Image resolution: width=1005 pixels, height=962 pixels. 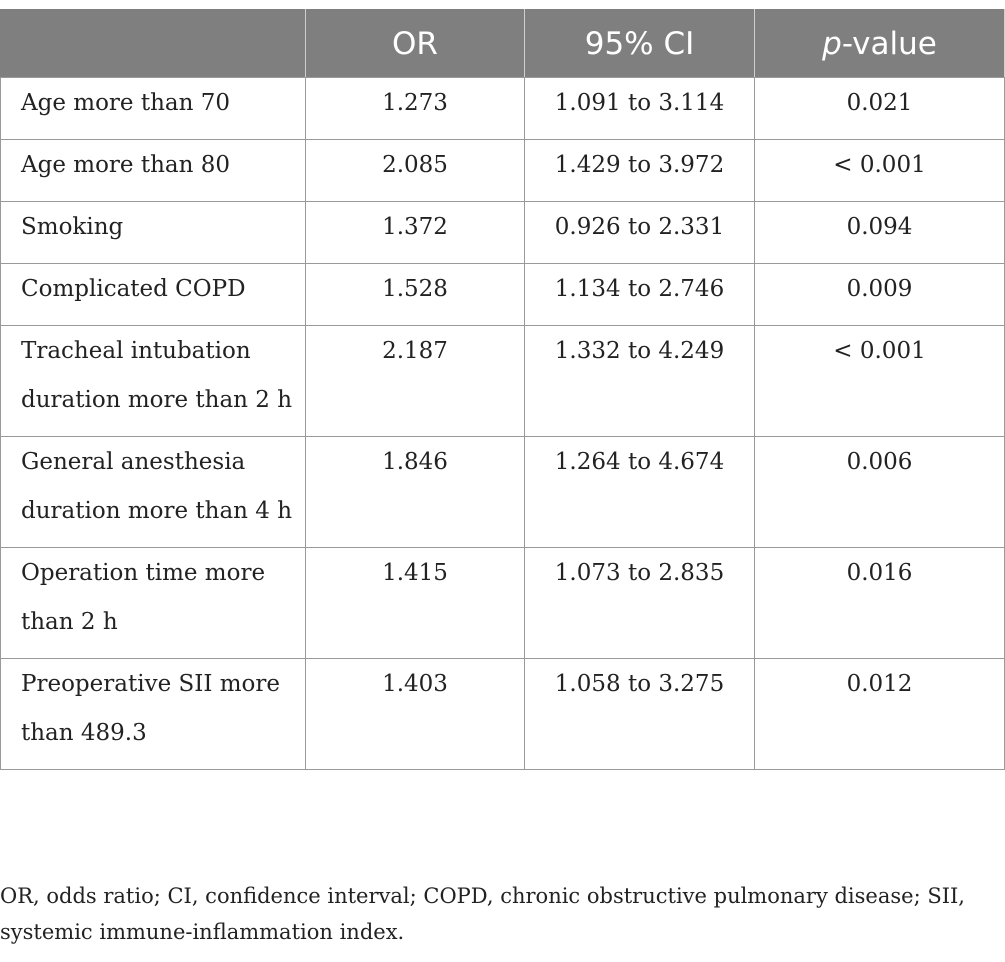 What do you see at coordinates (879, 232) in the screenshot?
I see `row-p: 0.094` at bounding box center [879, 232].